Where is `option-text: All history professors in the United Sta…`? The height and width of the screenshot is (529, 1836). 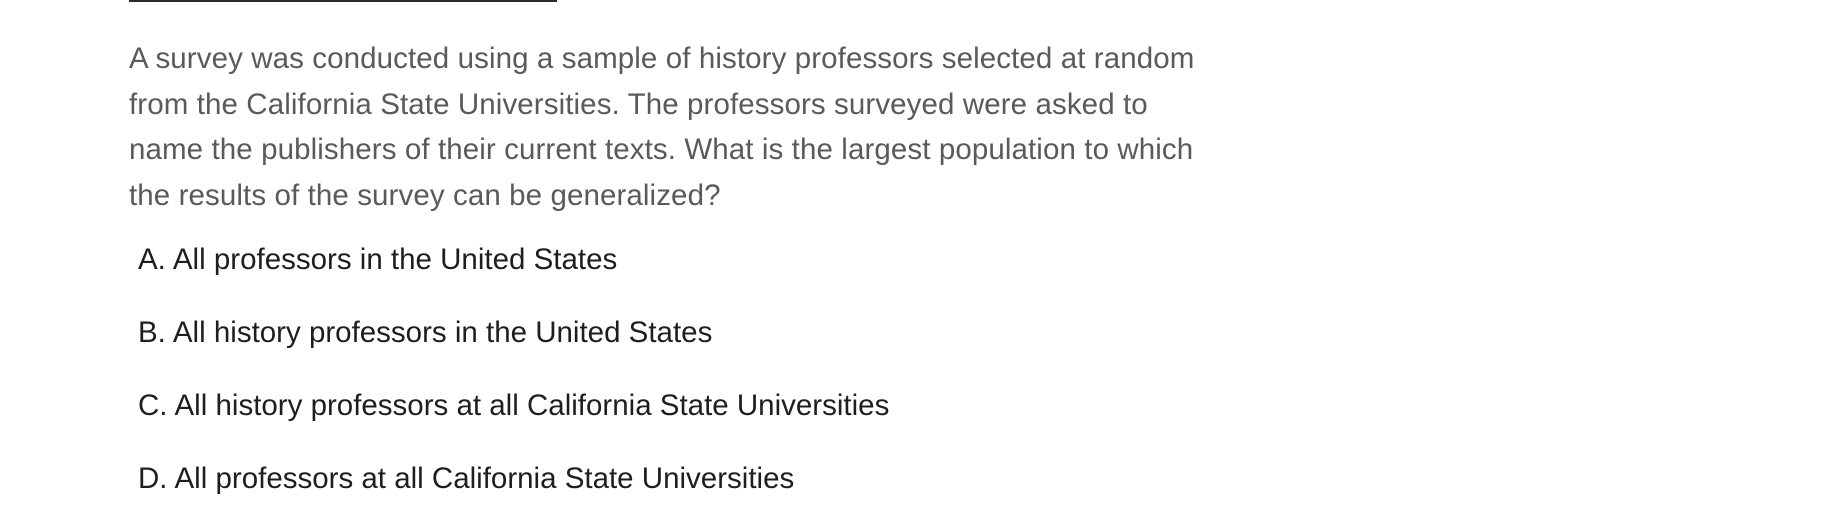 option-text: All history professors in the United Sta… is located at coordinates (442, 332).